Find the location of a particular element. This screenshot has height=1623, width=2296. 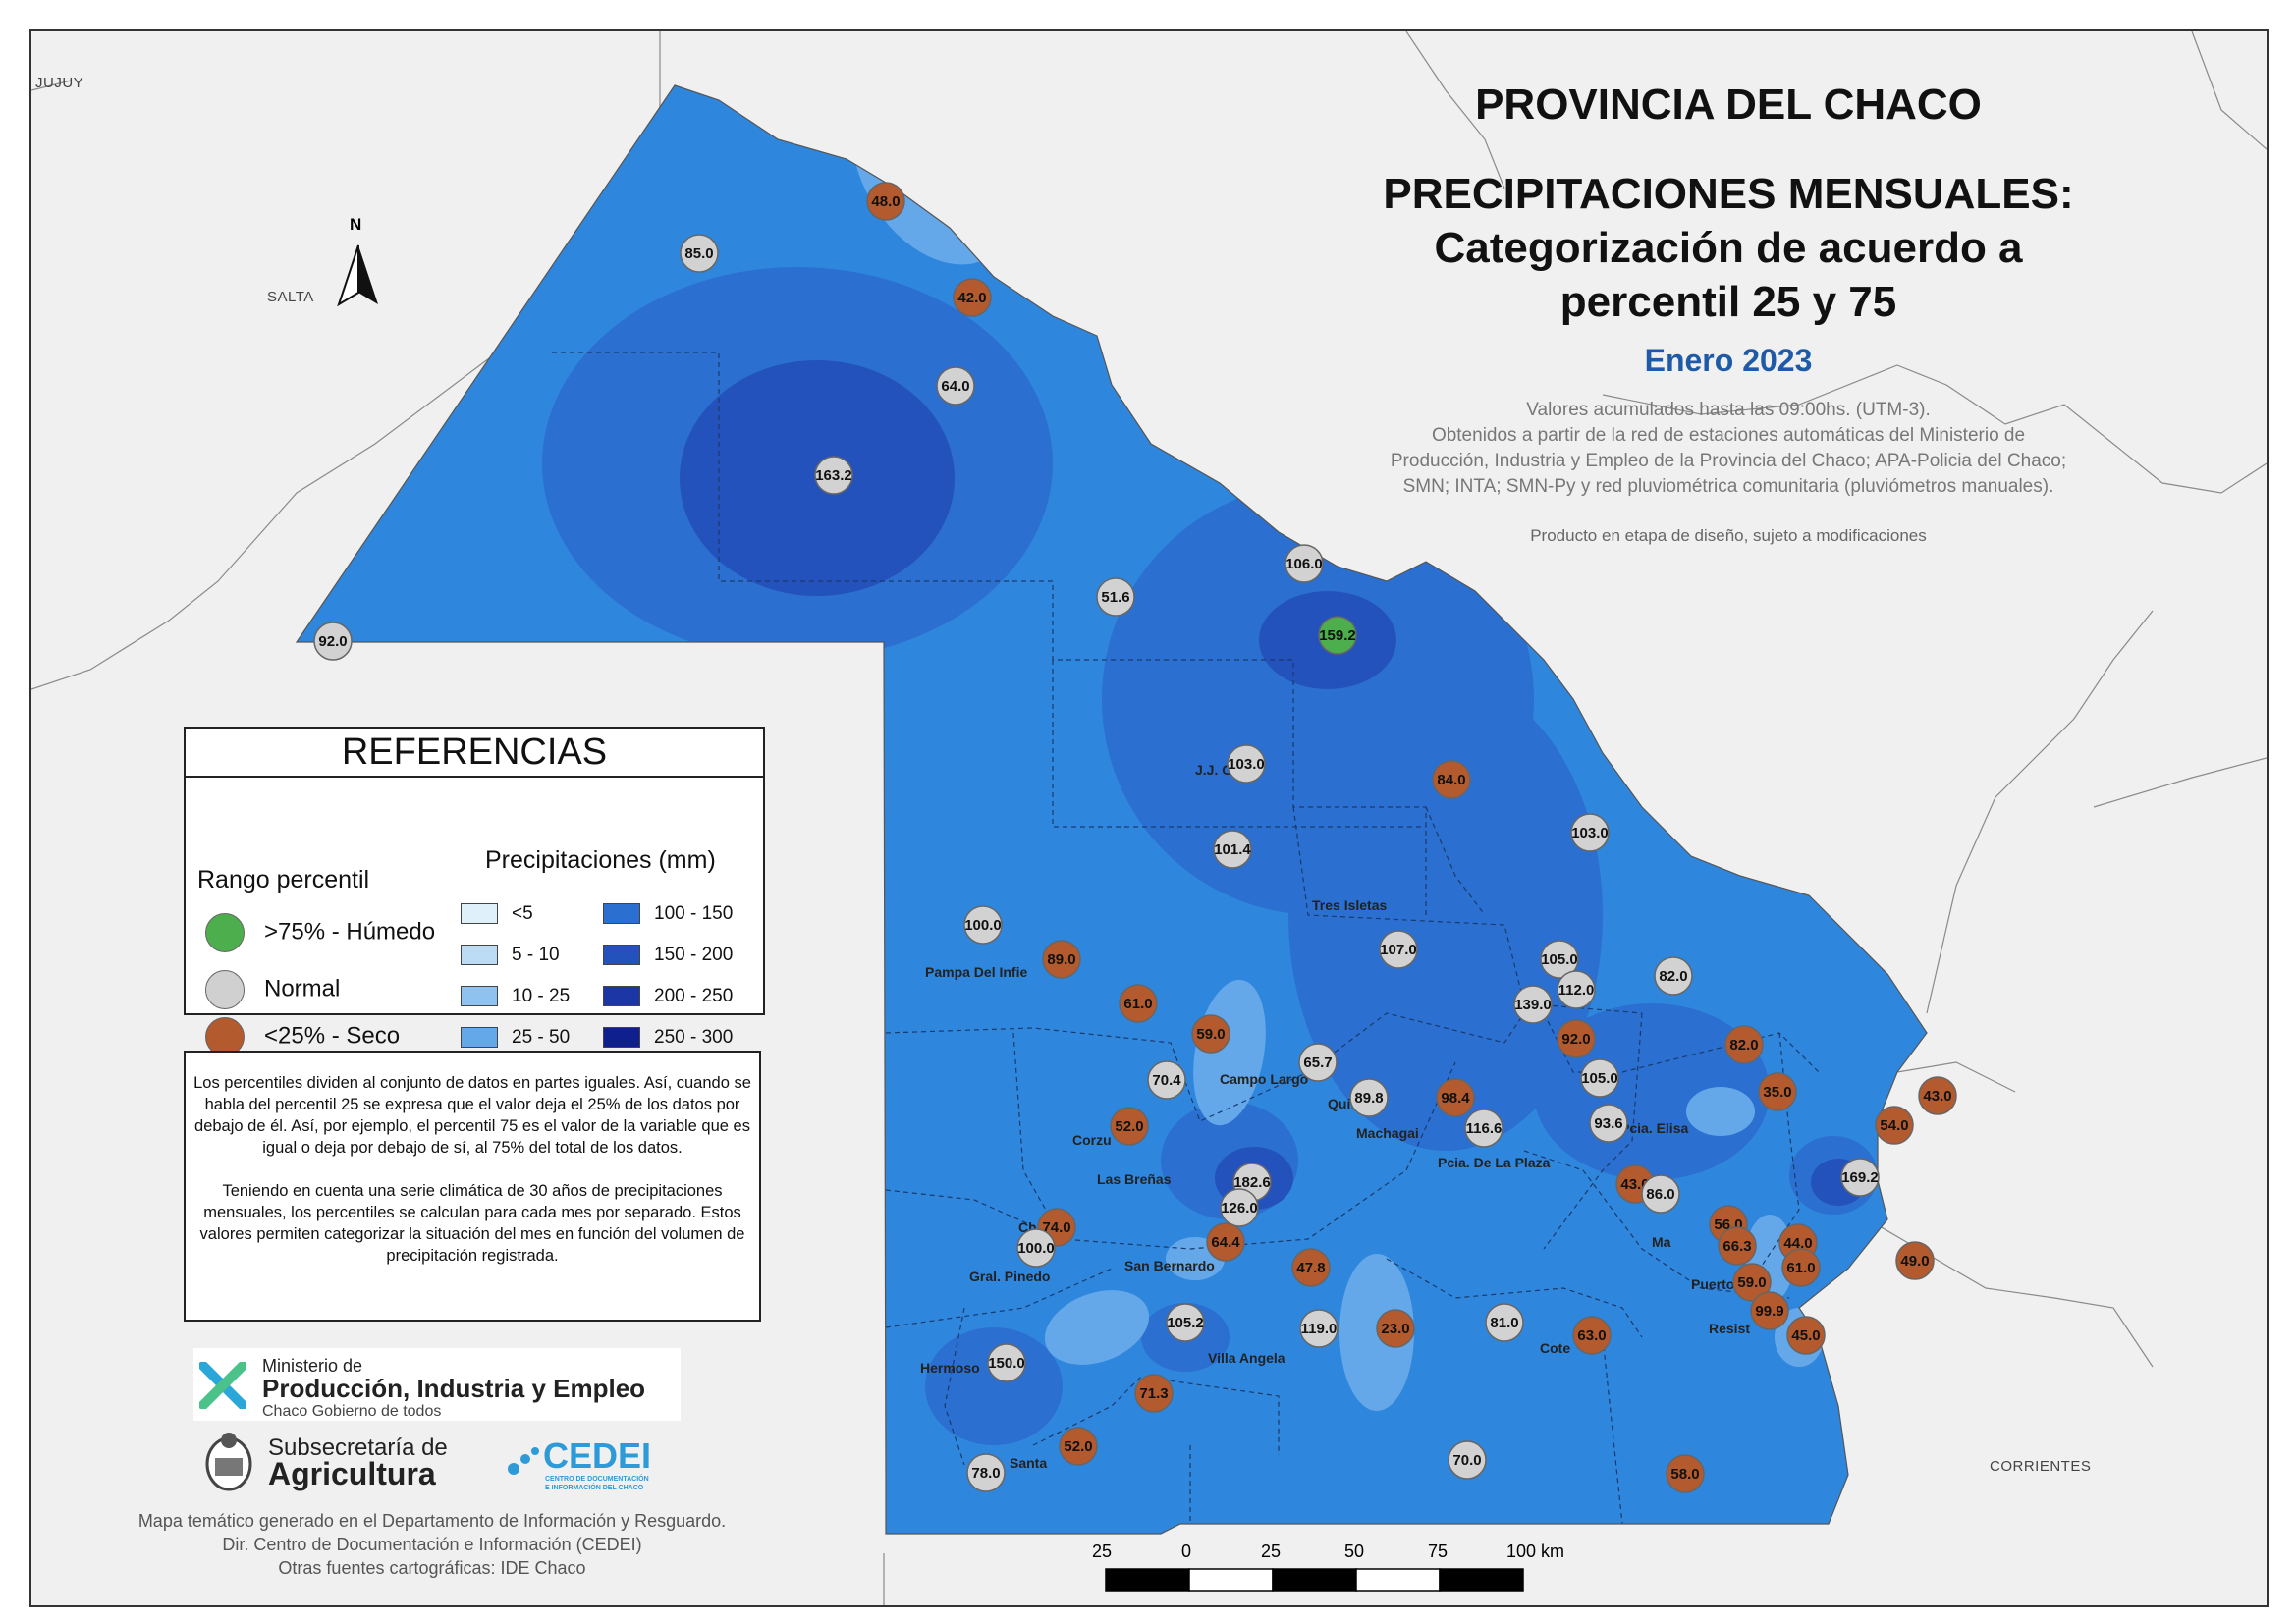

station-value: 23.0 is located at coordinates (1395, 1329).